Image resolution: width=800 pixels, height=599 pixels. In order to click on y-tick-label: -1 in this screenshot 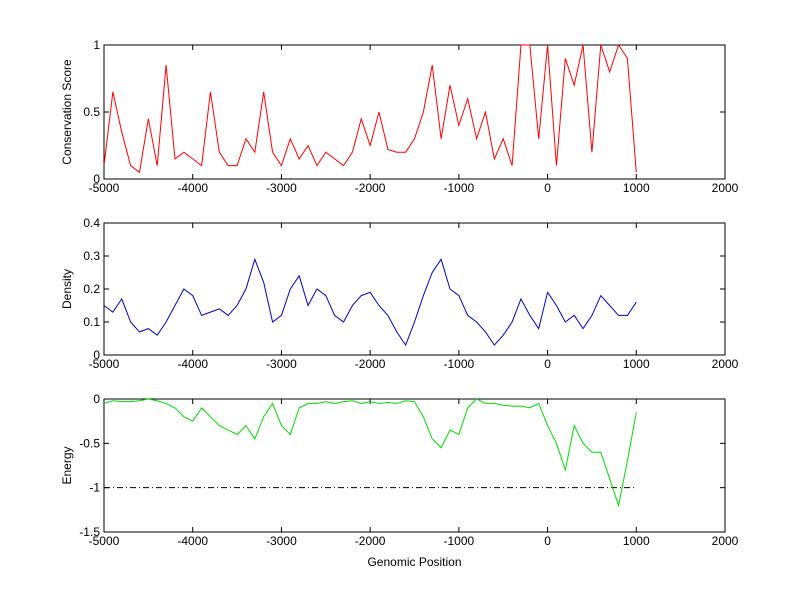, I will do `click(94, 488)`.